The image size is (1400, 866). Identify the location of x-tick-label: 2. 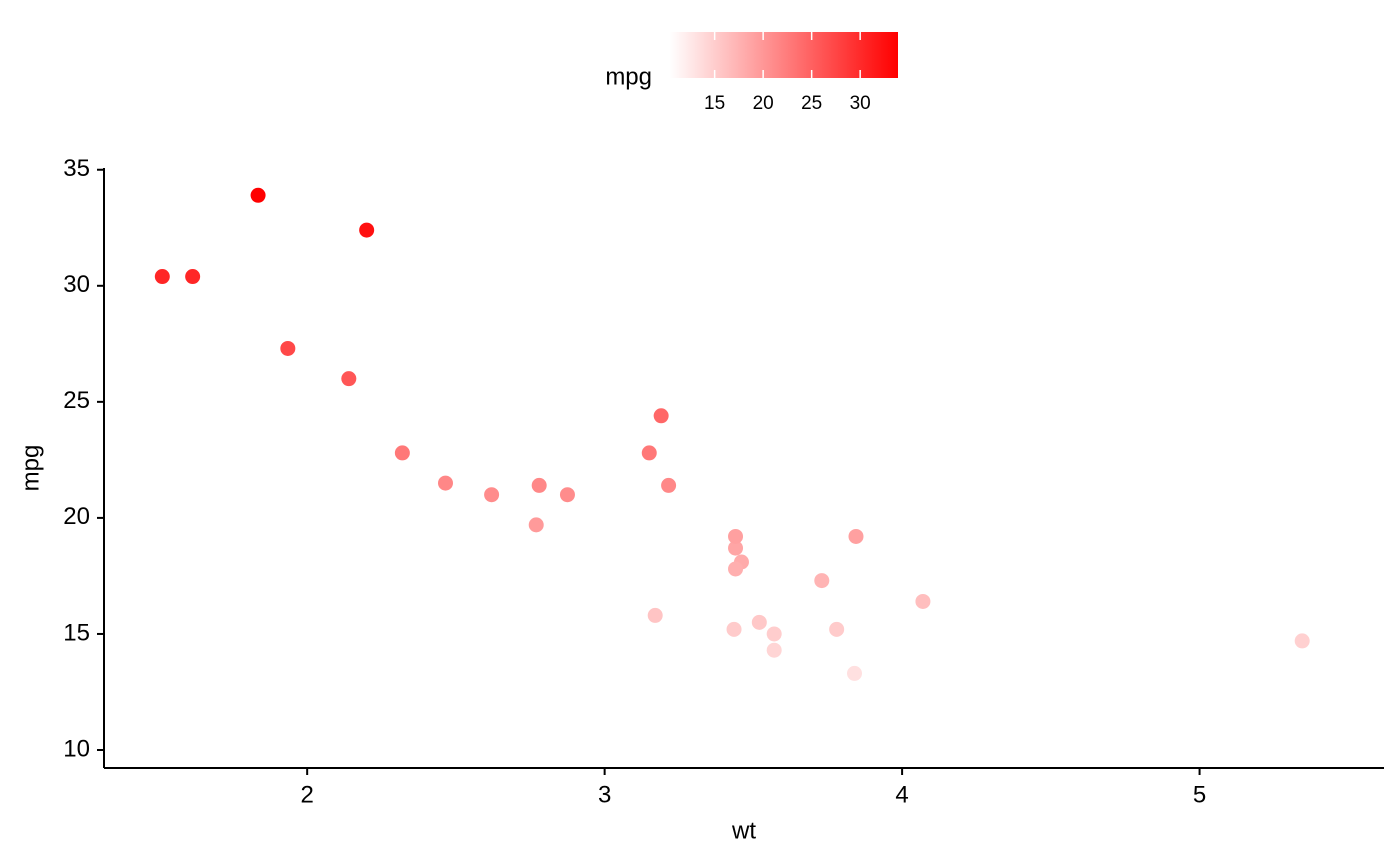
(306, 794).